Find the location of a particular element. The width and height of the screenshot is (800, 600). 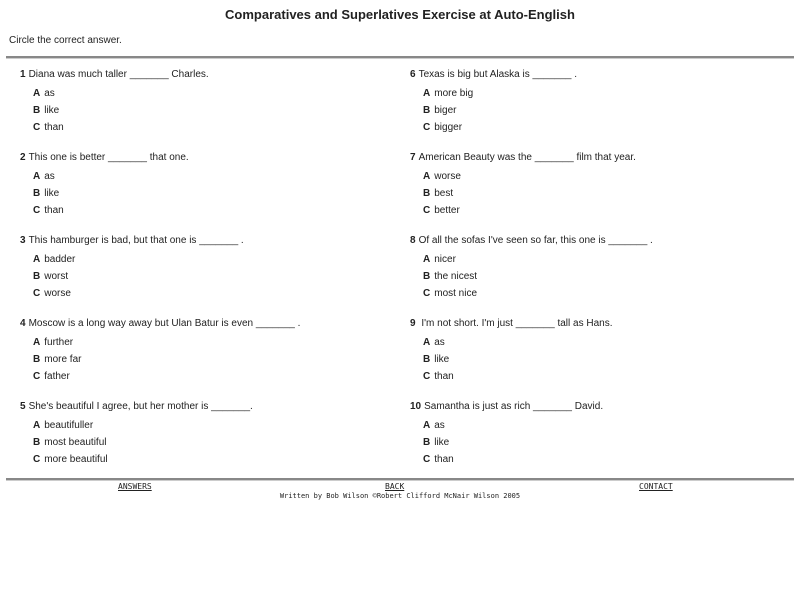

question-text: This one is better _______ that one. is located at coordinates (108, 157).